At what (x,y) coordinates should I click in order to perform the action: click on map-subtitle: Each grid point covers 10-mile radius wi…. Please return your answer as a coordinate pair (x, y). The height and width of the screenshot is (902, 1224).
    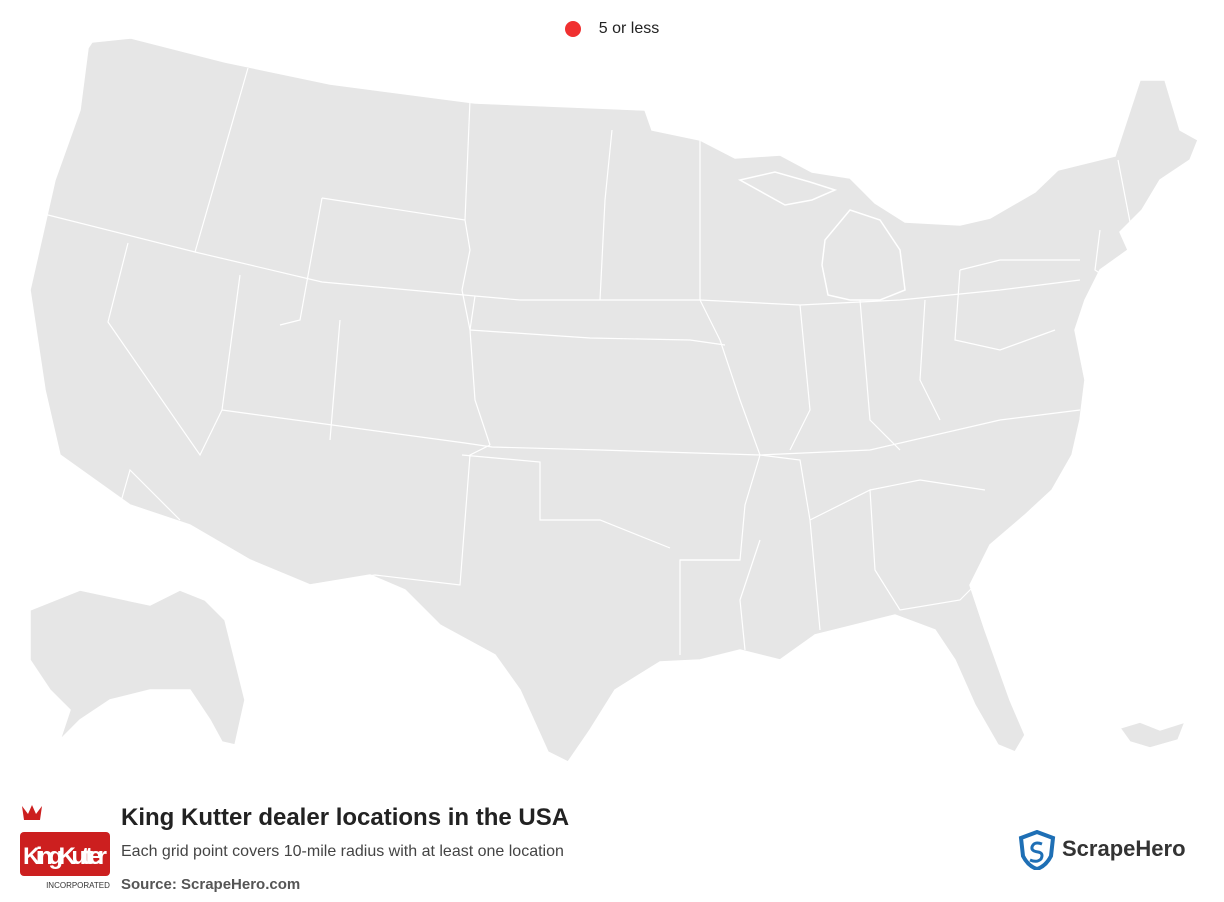
    Looking at the image, I should click on (342, 851).